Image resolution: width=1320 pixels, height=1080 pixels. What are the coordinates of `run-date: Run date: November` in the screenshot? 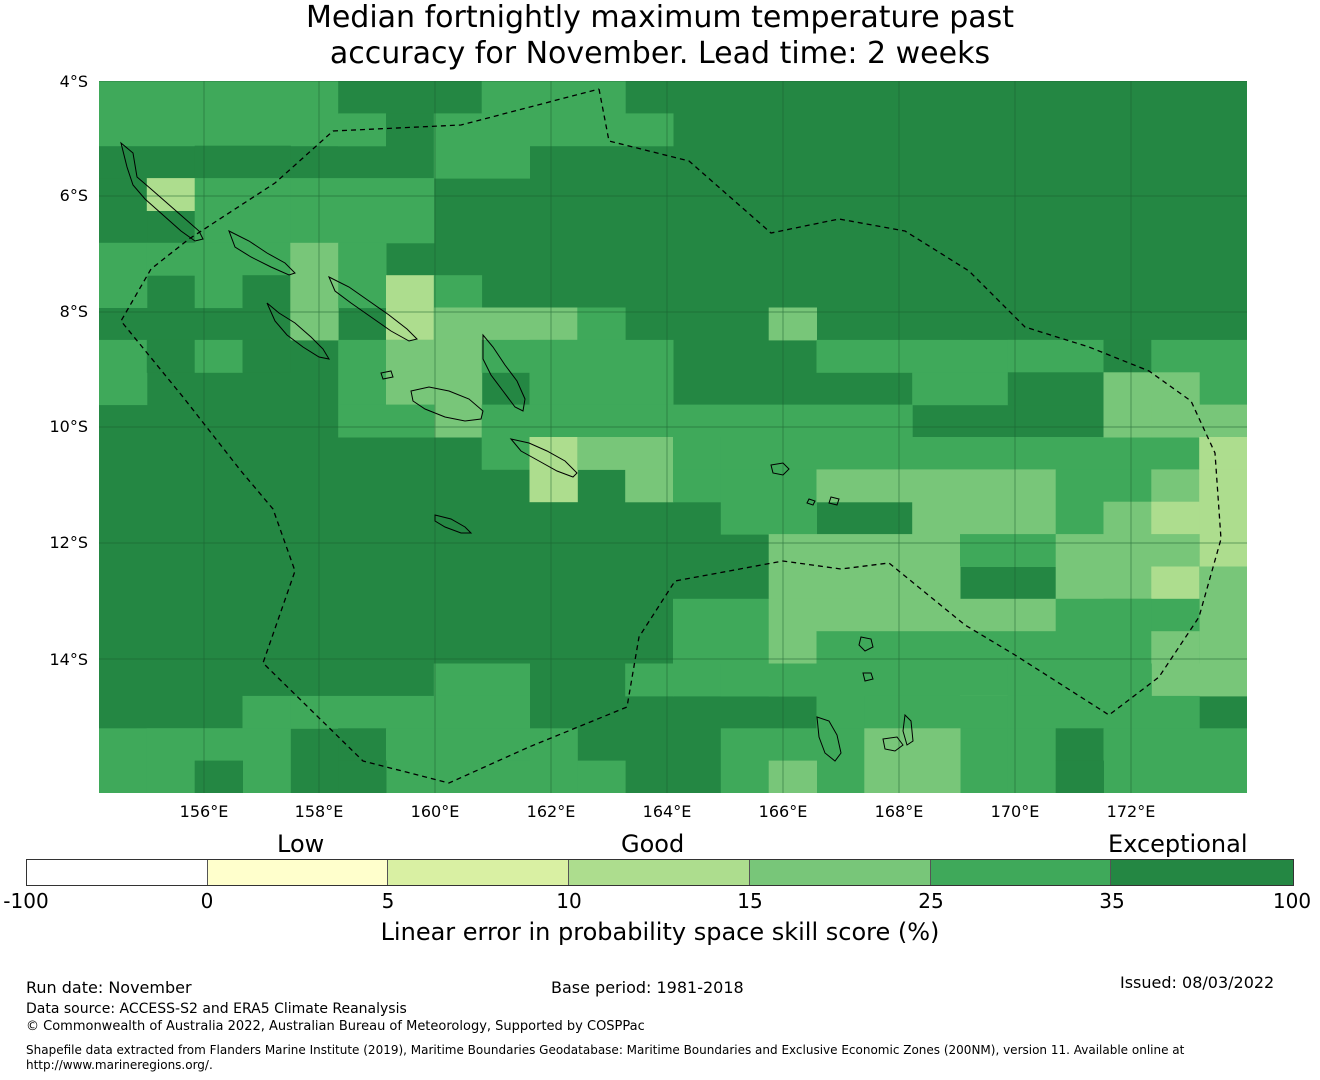 It's located at (109, 987).